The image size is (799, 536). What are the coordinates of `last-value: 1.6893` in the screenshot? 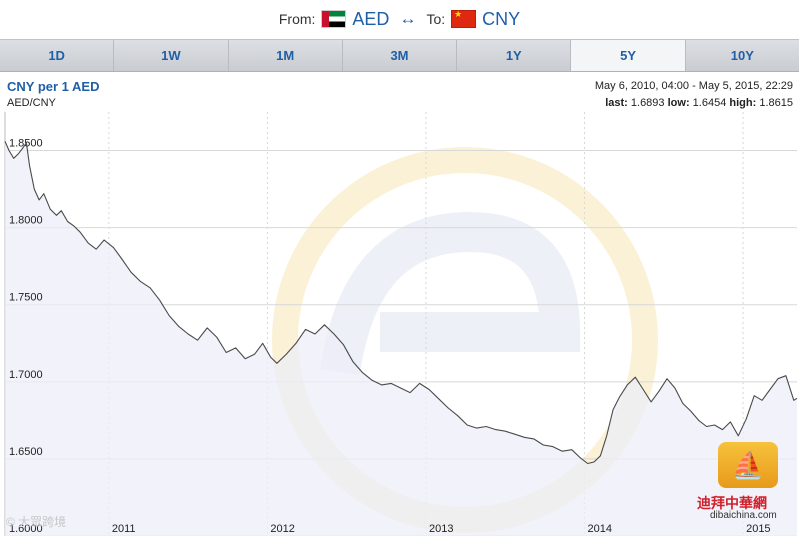 It's located at (647, 103).